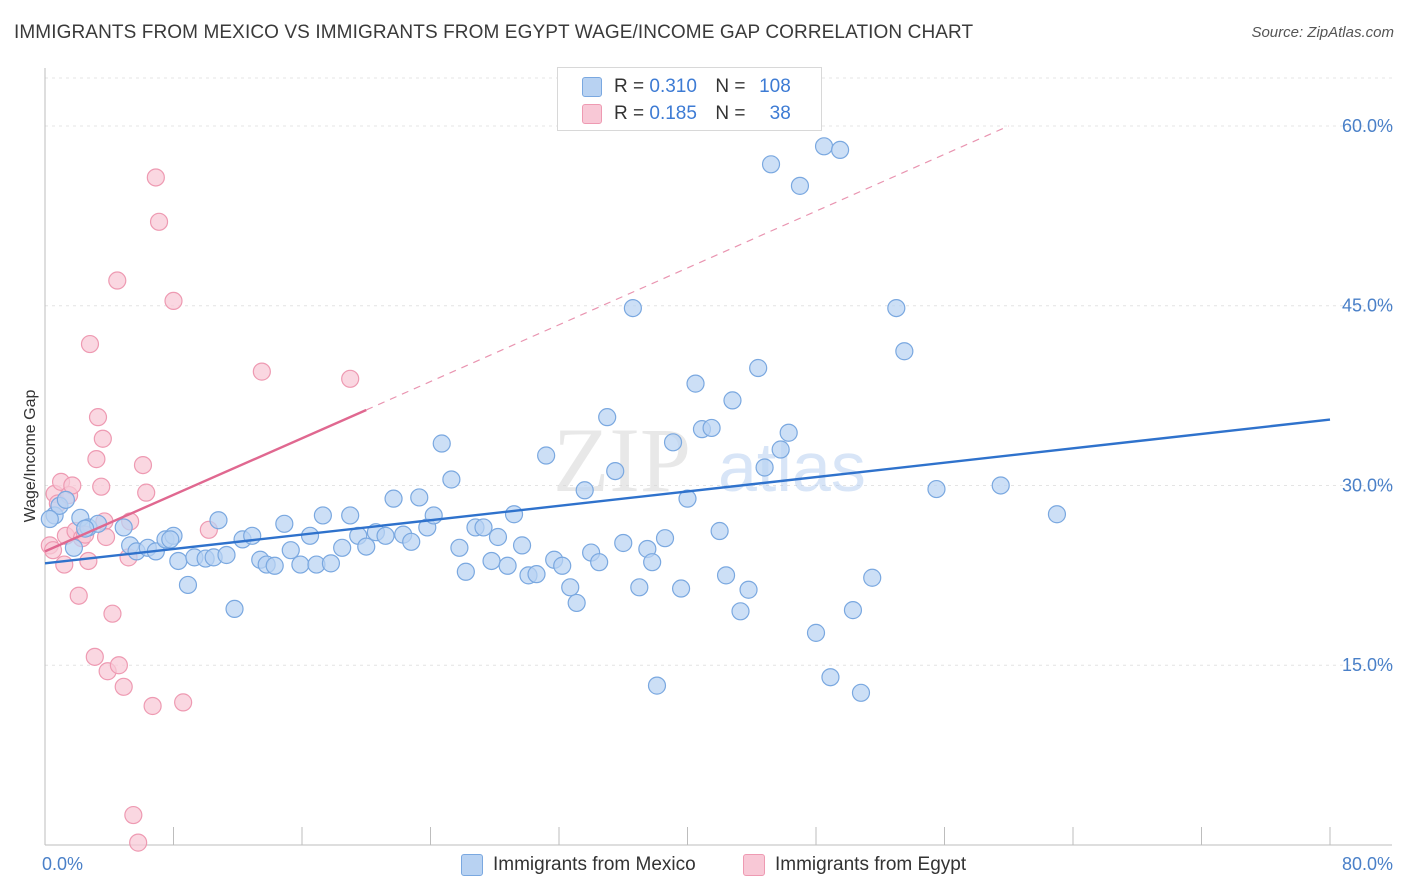 The image size is (1406, 892). Describe the element at coordinates (687, 268) in the screenshot. I see `egypt-trend-extension` at that location.